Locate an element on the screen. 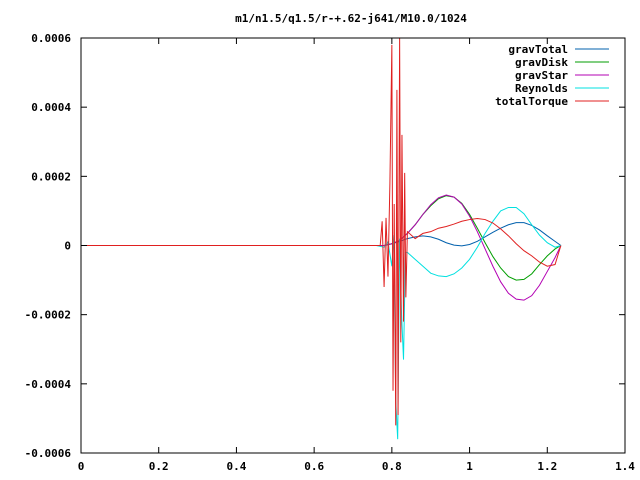 The width and height of the screenshot is (640, 480). legend-label: gravDisk is located at coordinates (541, 62).